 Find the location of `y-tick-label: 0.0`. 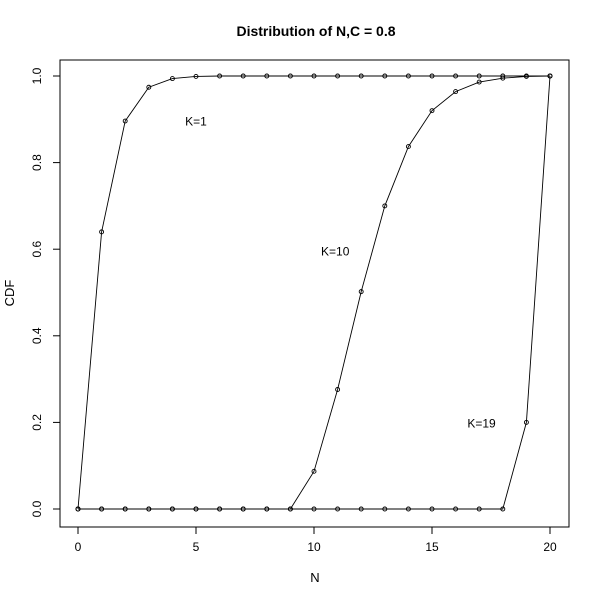

y-tick-label: 0.0 is located at coordinates (37, 508).